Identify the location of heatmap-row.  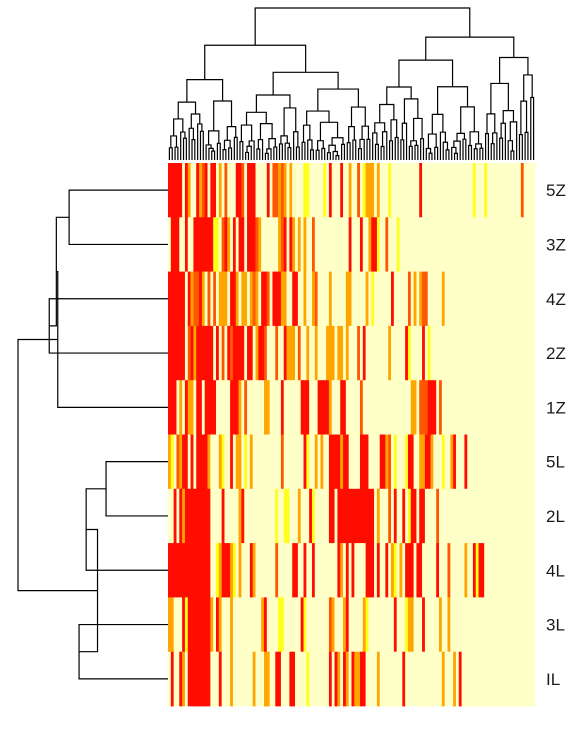
(352, 462).